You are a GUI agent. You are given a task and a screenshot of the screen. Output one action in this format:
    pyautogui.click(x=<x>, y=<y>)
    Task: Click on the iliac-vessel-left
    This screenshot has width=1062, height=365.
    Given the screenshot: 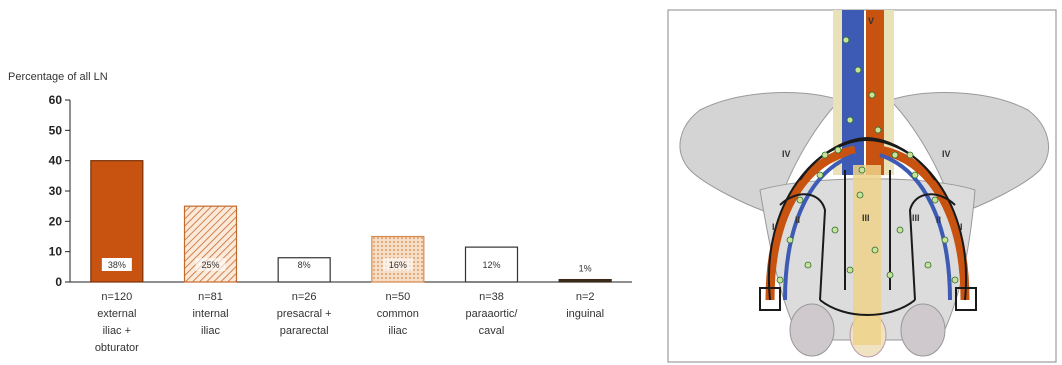 What is the action you would take?
    pyautogui.click(x=810, y=223)
    